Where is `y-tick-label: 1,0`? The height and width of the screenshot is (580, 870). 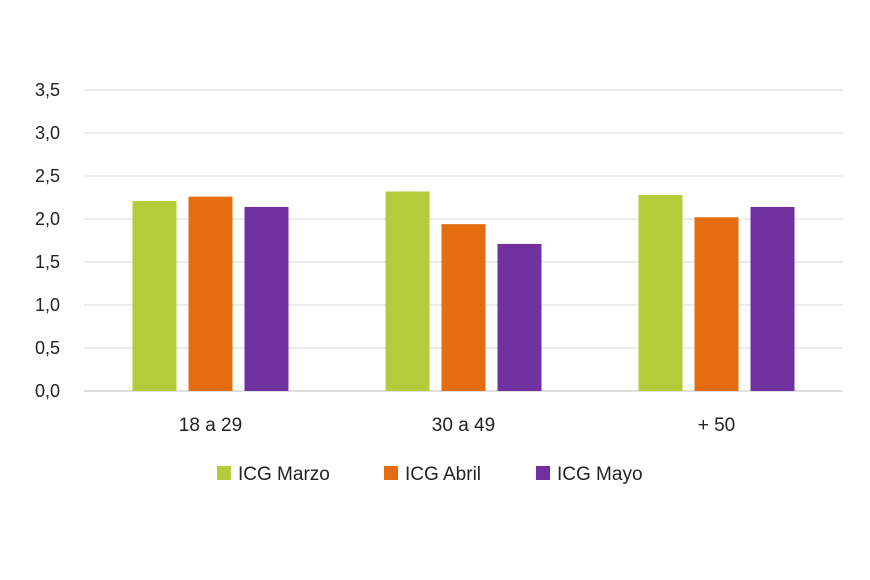 y-tick-label: 1,0 is located at coordinates (47, 305).